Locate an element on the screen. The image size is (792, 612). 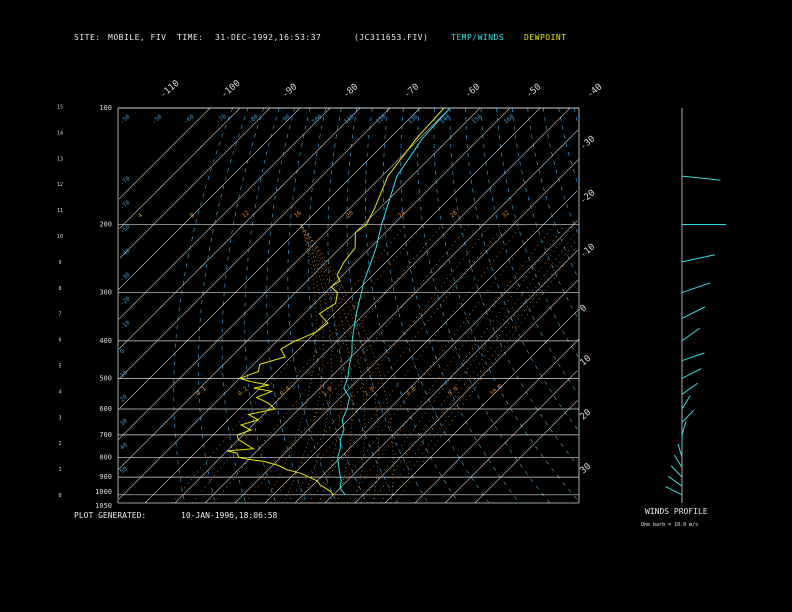
dry-adiabat-label: 140 is located at coordinates (445, 119).